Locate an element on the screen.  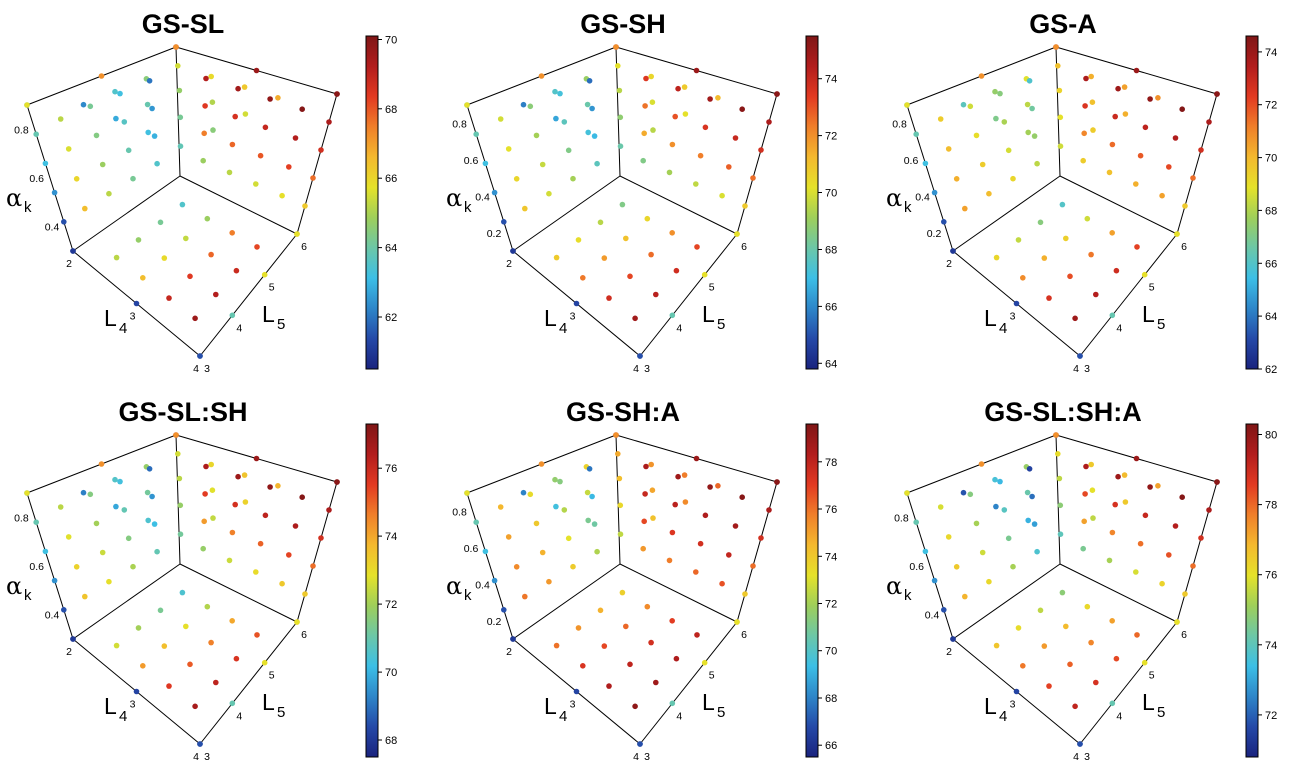
l5-axis-sub: 5 is located at coordinates (721, 712).